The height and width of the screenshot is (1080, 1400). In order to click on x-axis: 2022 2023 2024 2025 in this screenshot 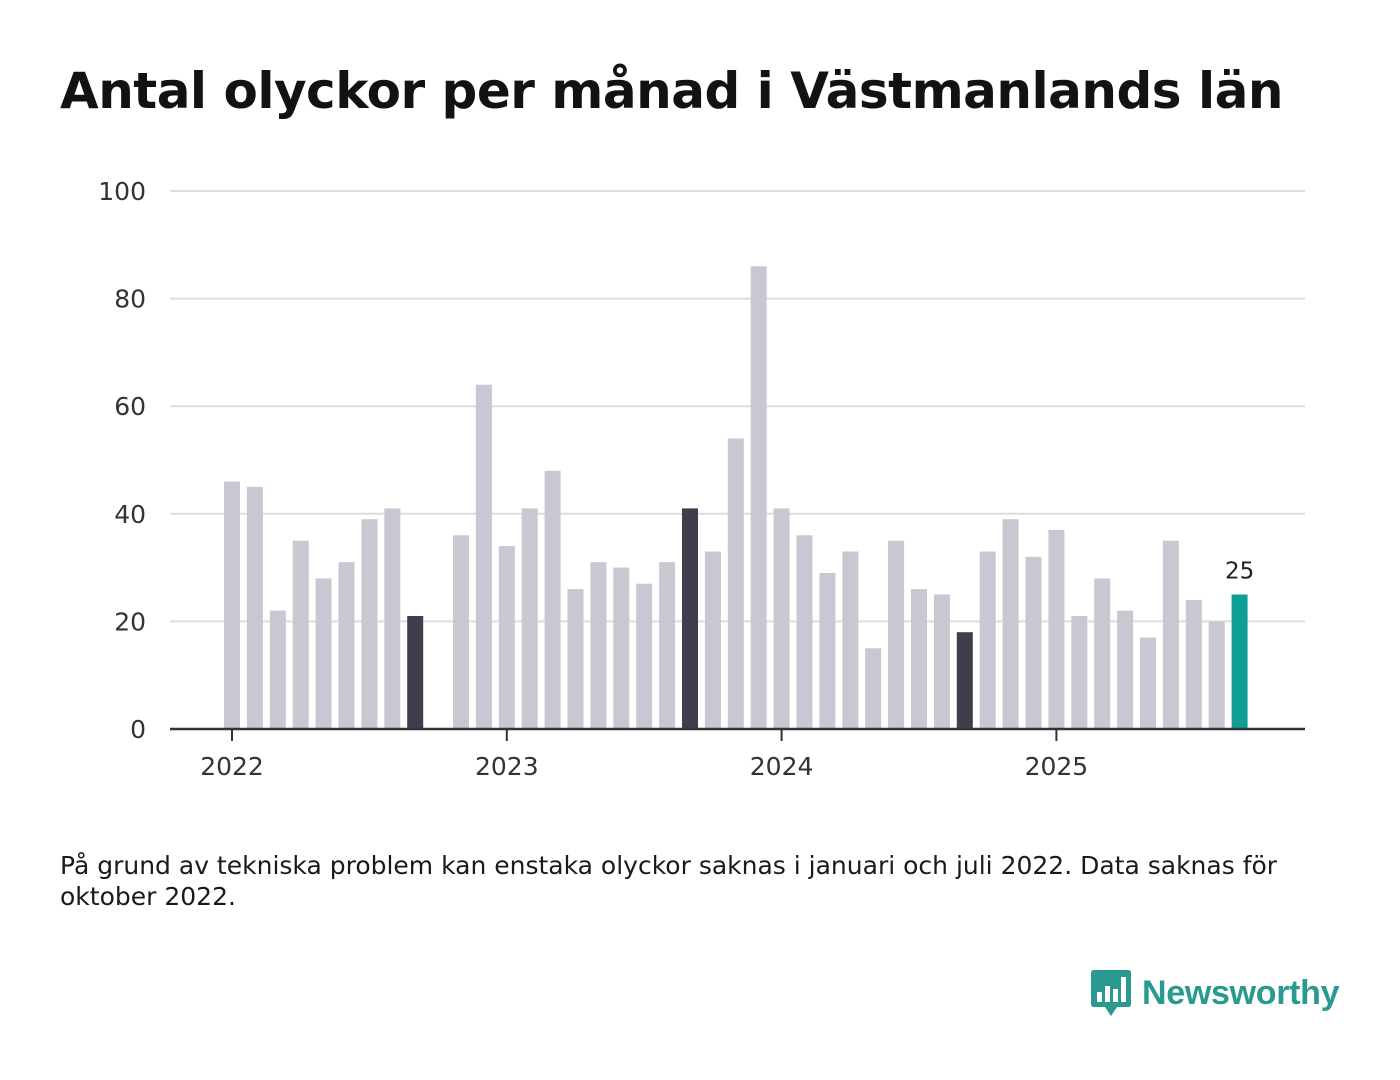, I will do `click(737, 754)`.